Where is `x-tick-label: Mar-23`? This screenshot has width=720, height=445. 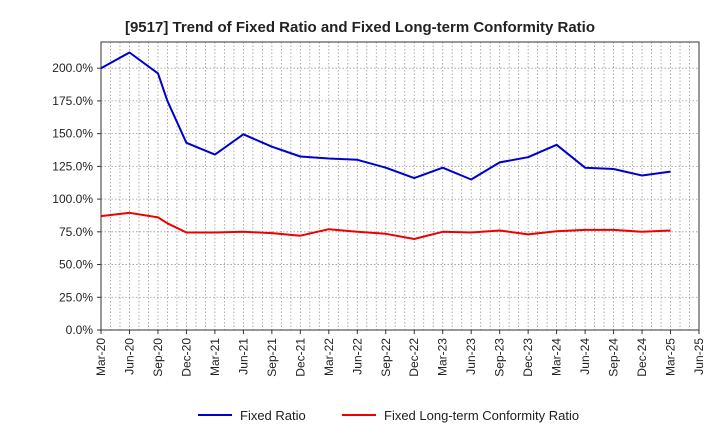
x-tick-label: Mar-23 is located at coordinates (443, 357).